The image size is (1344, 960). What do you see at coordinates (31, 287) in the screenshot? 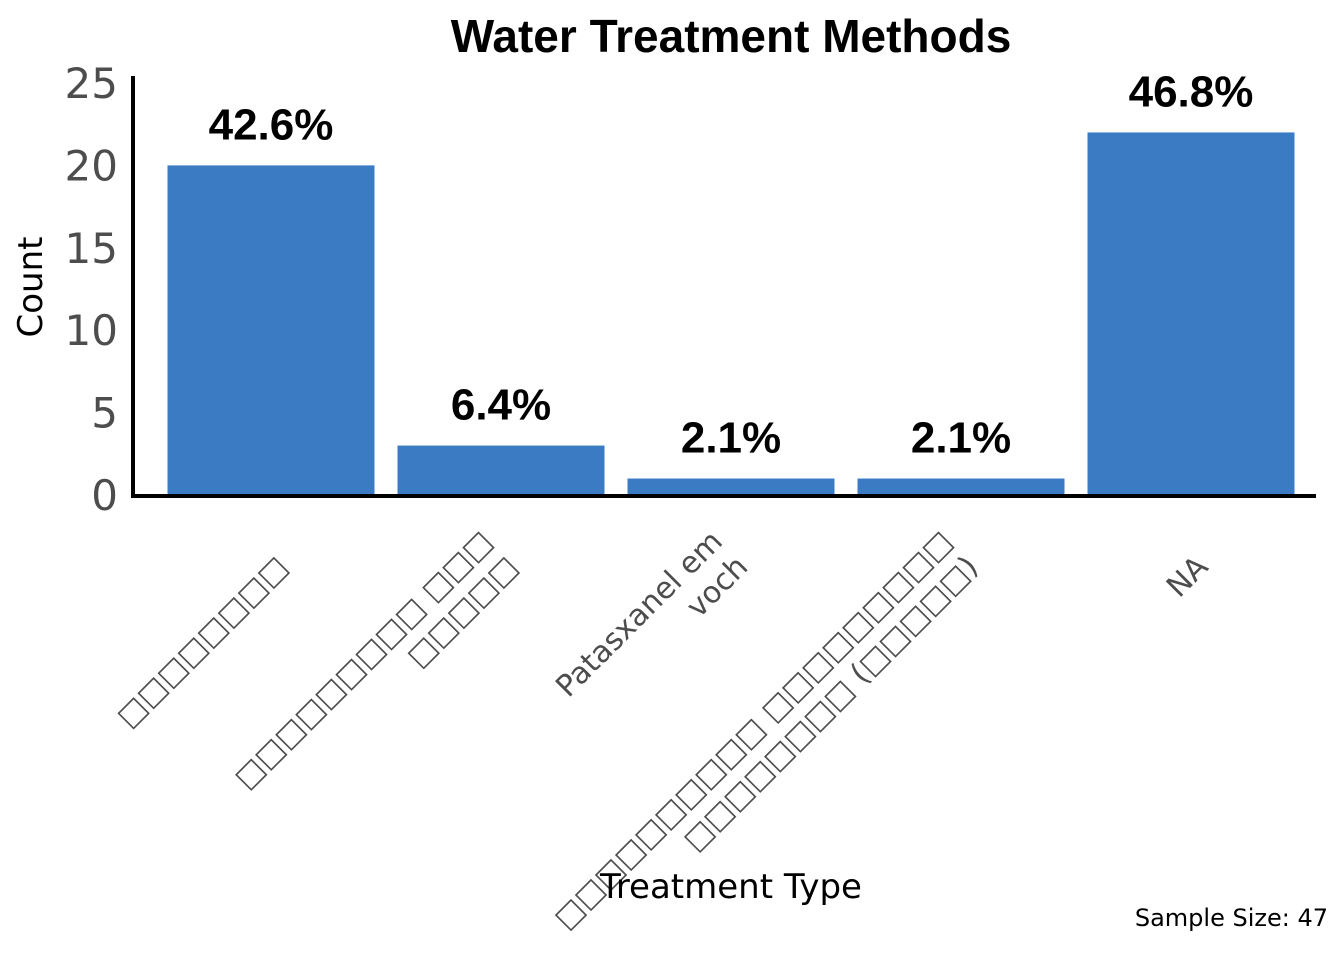
I see `y-axis-title: Count` at bounding box center [31, 287].